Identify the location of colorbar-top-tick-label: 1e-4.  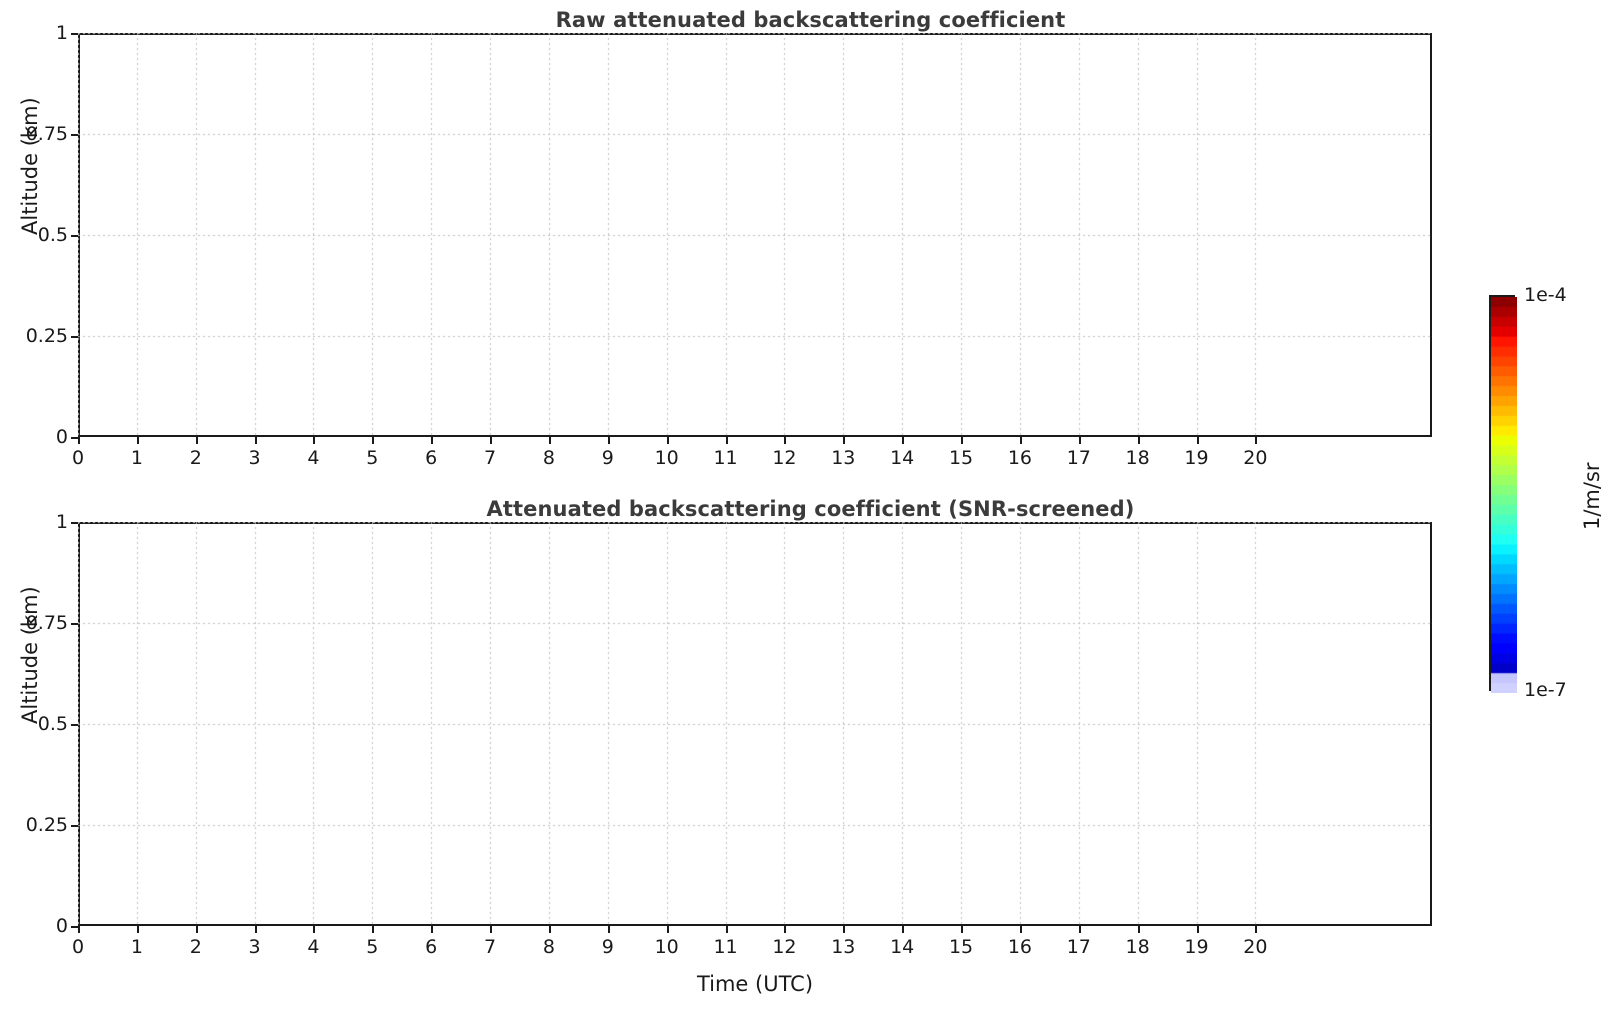
(1545, 295).